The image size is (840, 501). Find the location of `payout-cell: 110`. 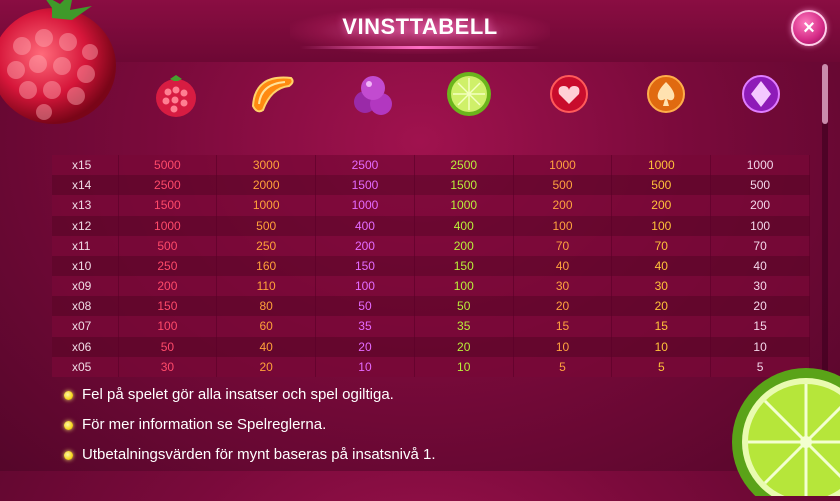

payout-cell: 110 is located at coordinates (266, 286).